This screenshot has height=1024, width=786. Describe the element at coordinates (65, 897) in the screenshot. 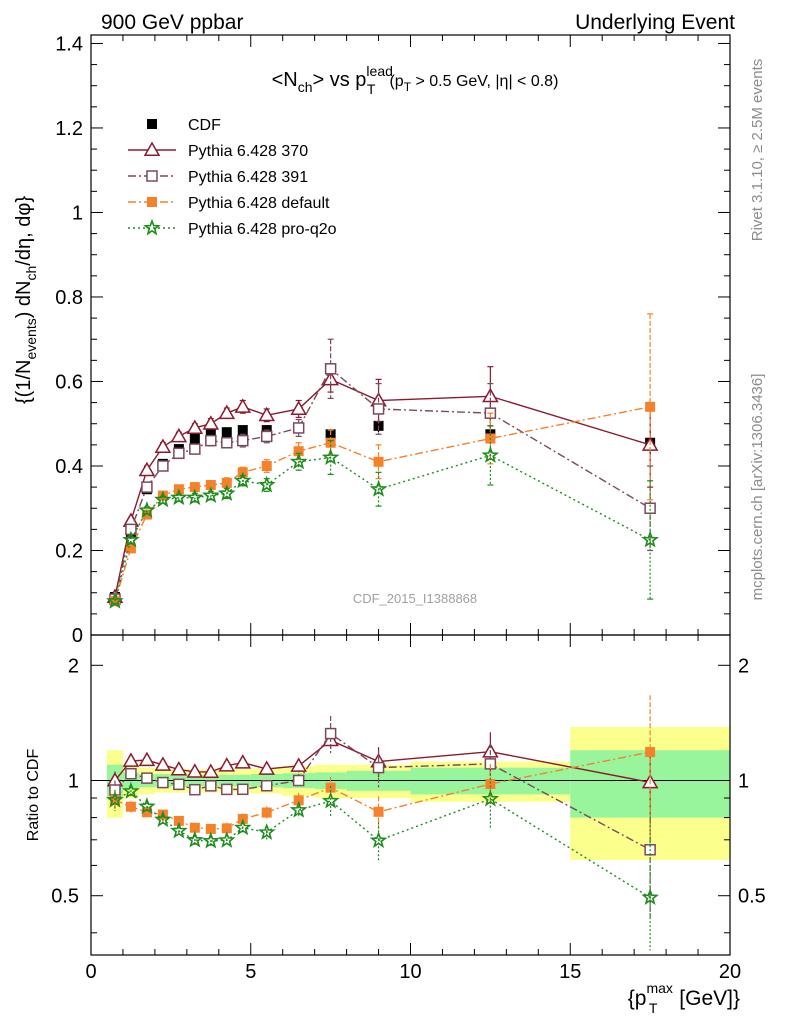

I see `ratio-tick-label-left: 0.5` at that location.